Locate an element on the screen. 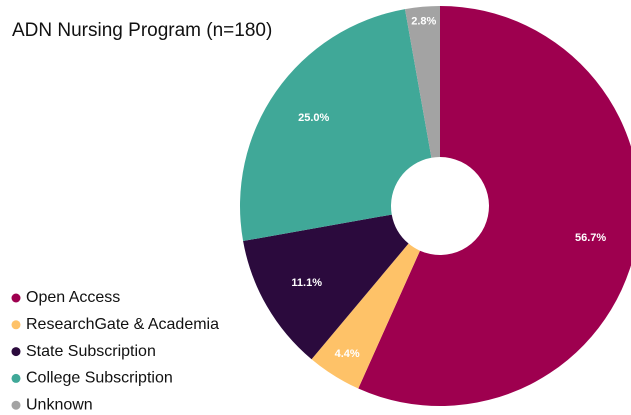  legend-label: State Subscription is located at coordinates (91, 351).